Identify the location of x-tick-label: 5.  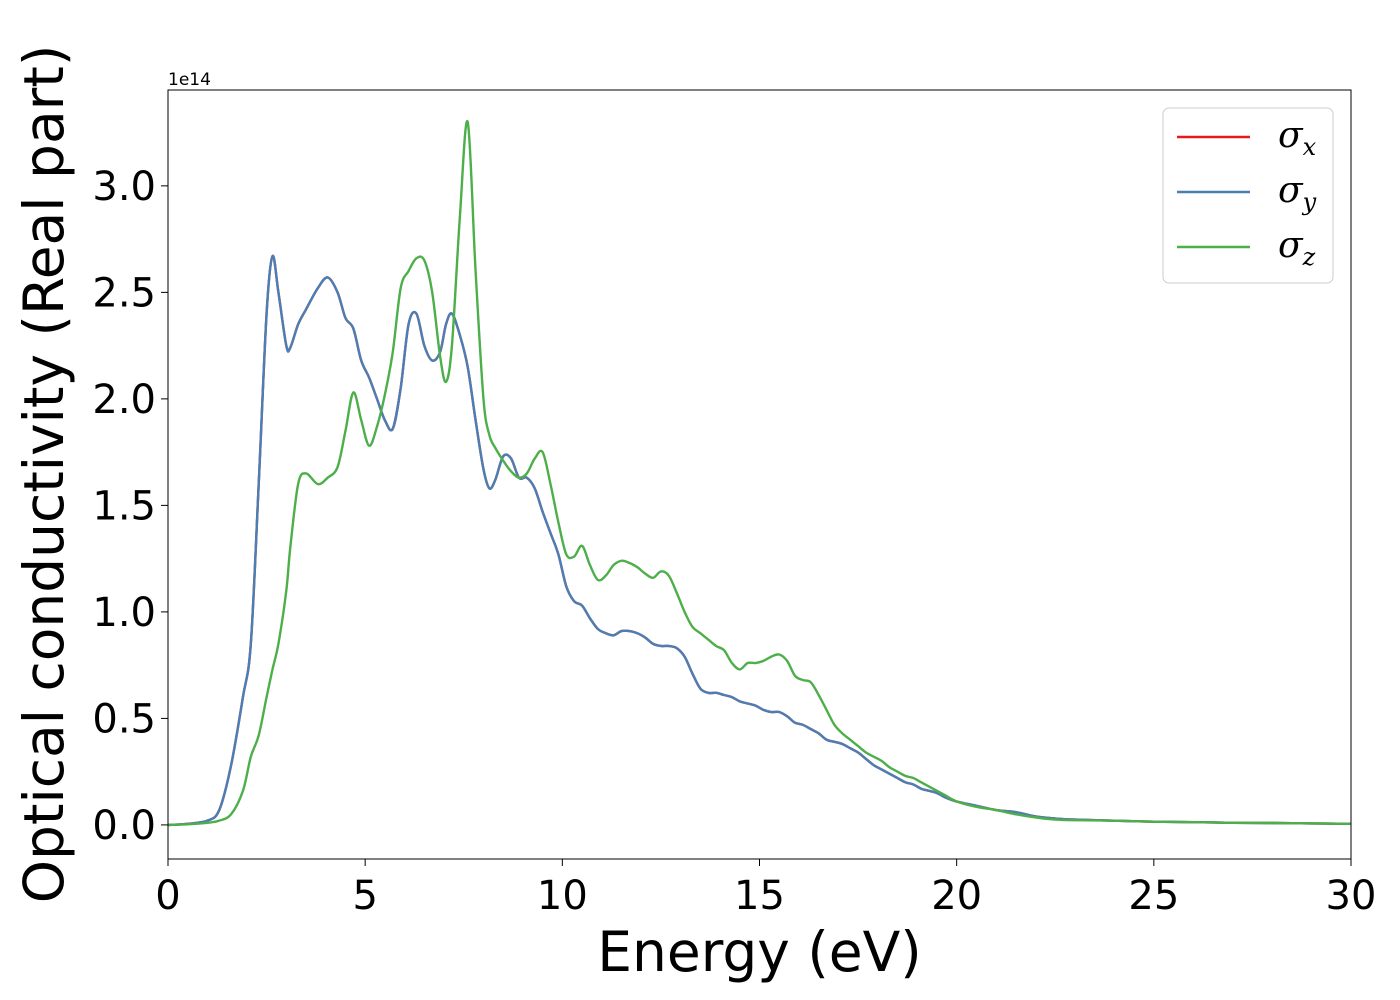
(364, 896).